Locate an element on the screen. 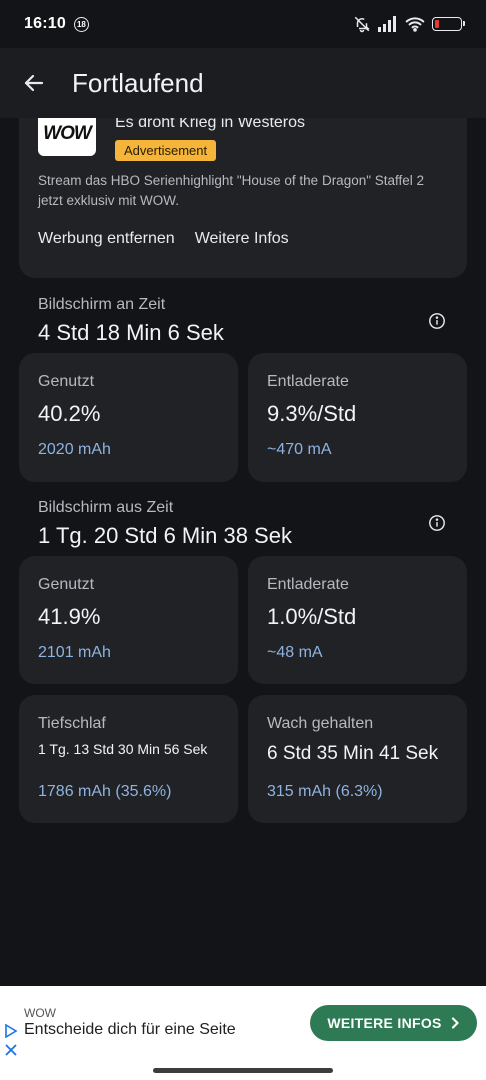  status-icons is located at coordinates (409, 24).